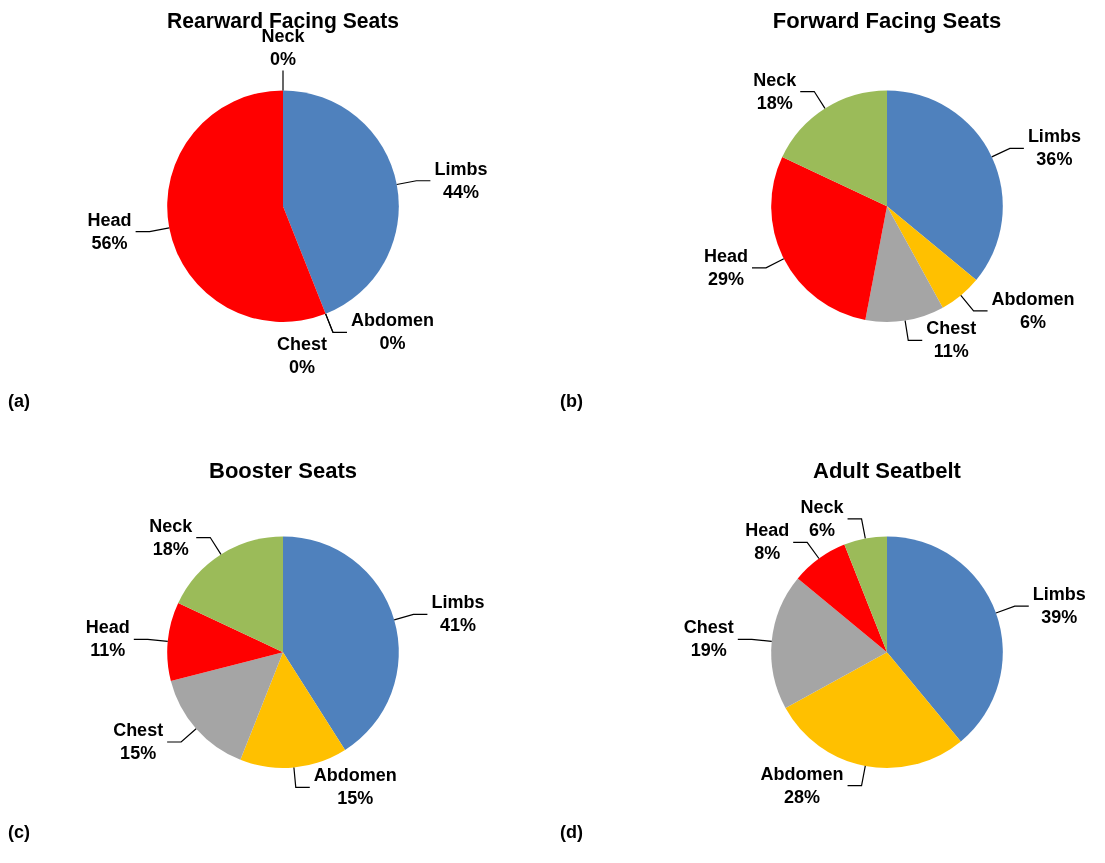 This screenshot has width=1105, height=863. I want to click on chart-title: Adult Seatbelt, so click(887, 471).